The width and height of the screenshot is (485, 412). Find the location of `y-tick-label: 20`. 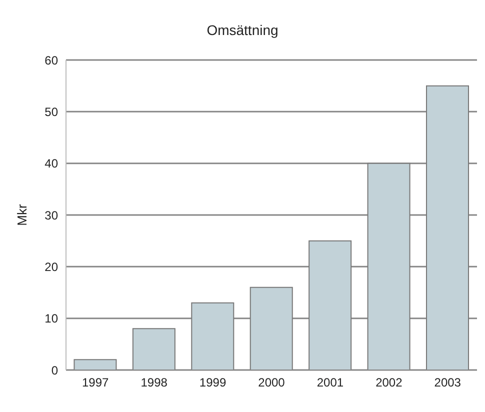

y-tick-label: 20 is located at coordinates (51, 267).